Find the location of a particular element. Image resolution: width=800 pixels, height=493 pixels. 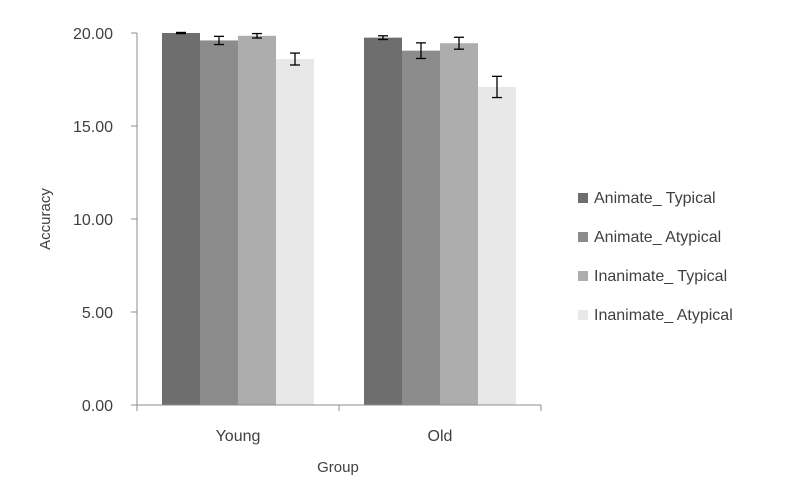

legend-item: Inanimate_ Typical is located at coordinates (652, 276).